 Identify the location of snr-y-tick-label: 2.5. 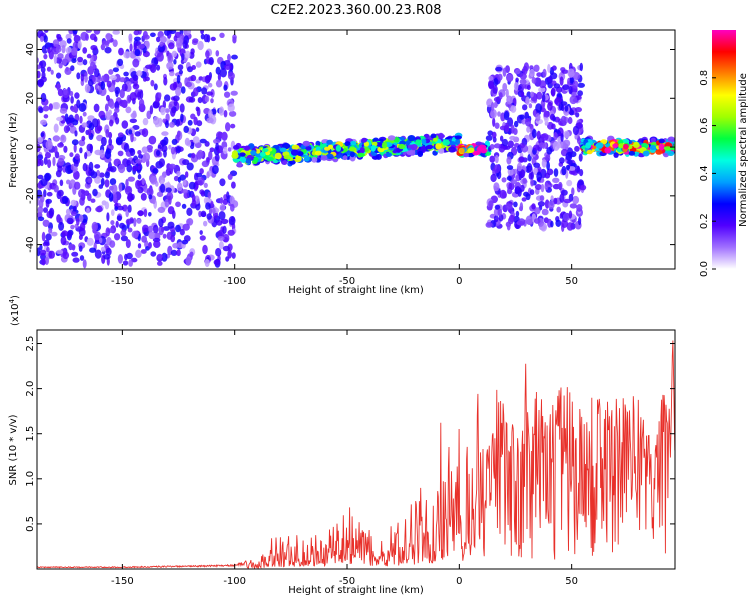
(30, 344).